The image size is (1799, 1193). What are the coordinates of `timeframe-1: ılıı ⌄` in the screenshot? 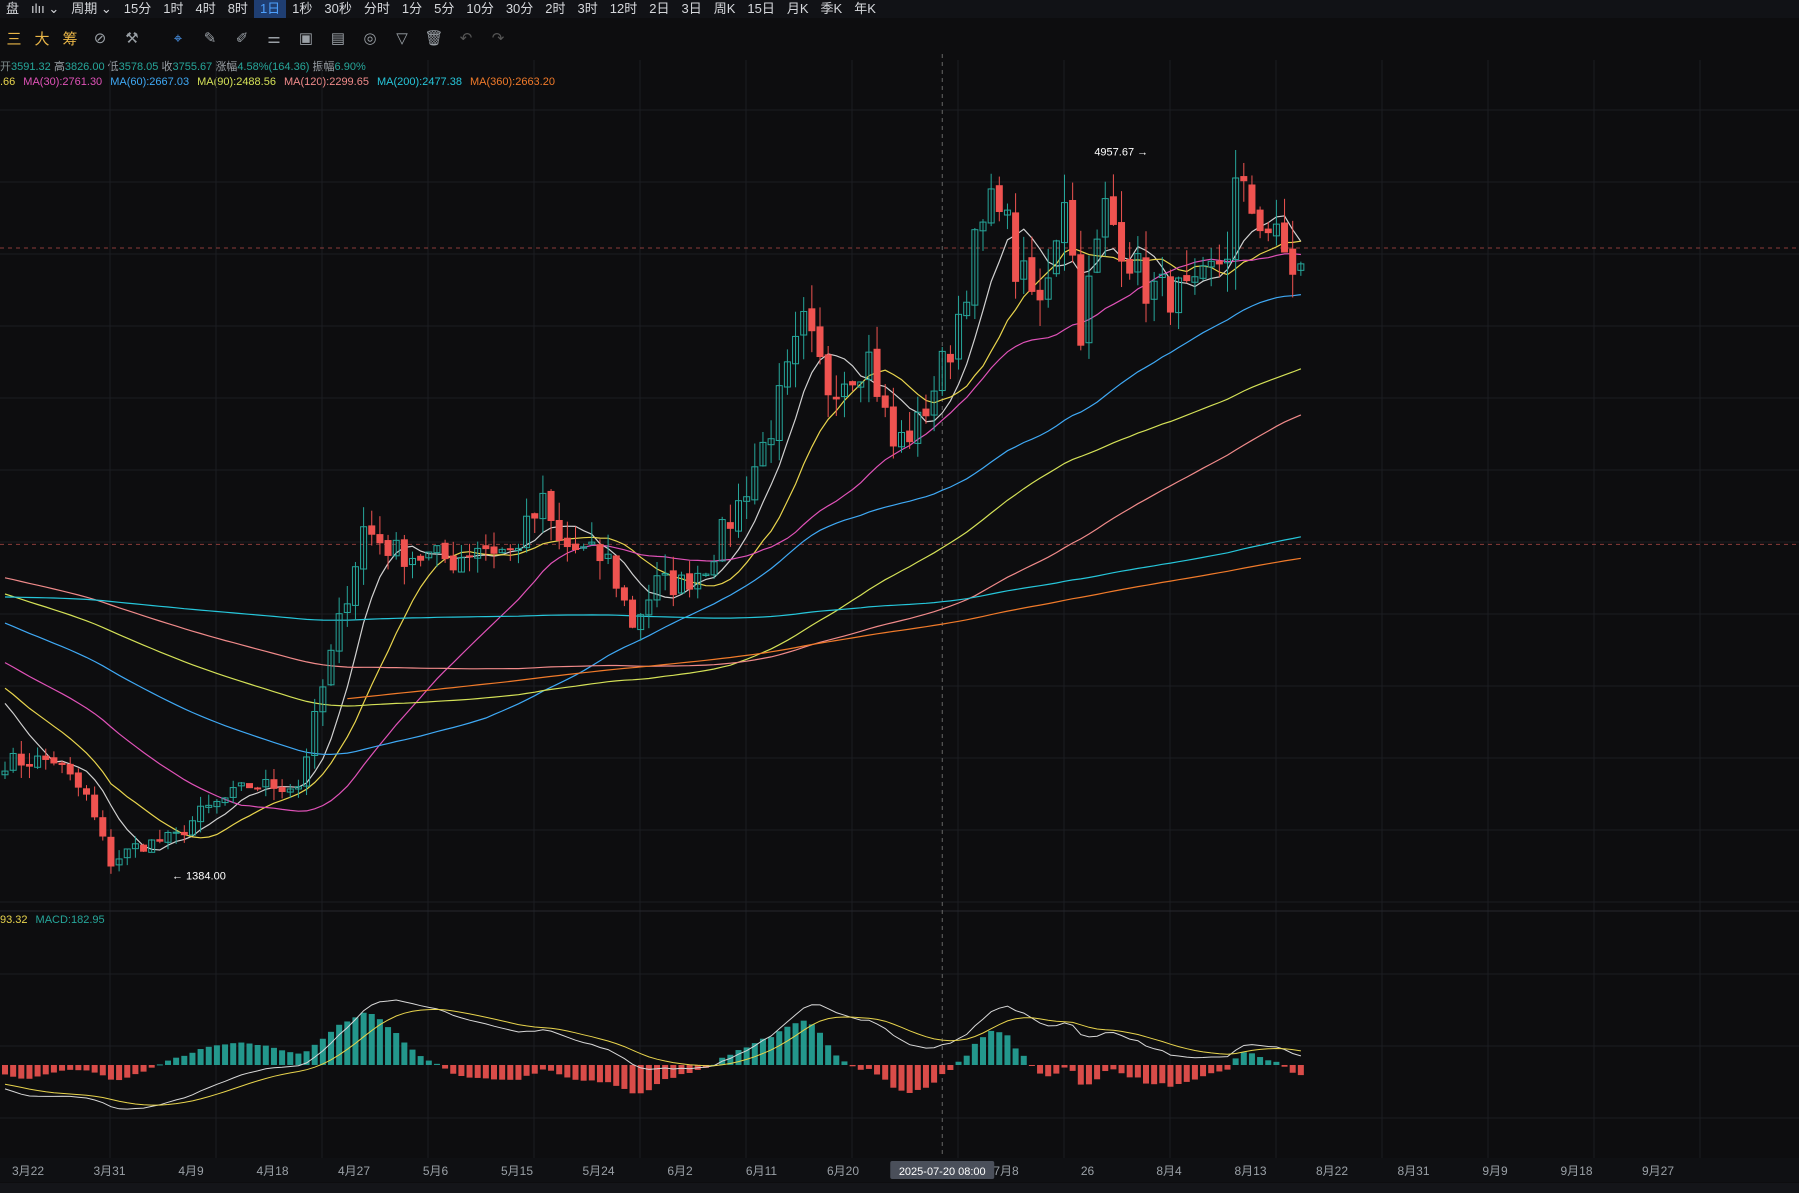 It's located at (45, 8).